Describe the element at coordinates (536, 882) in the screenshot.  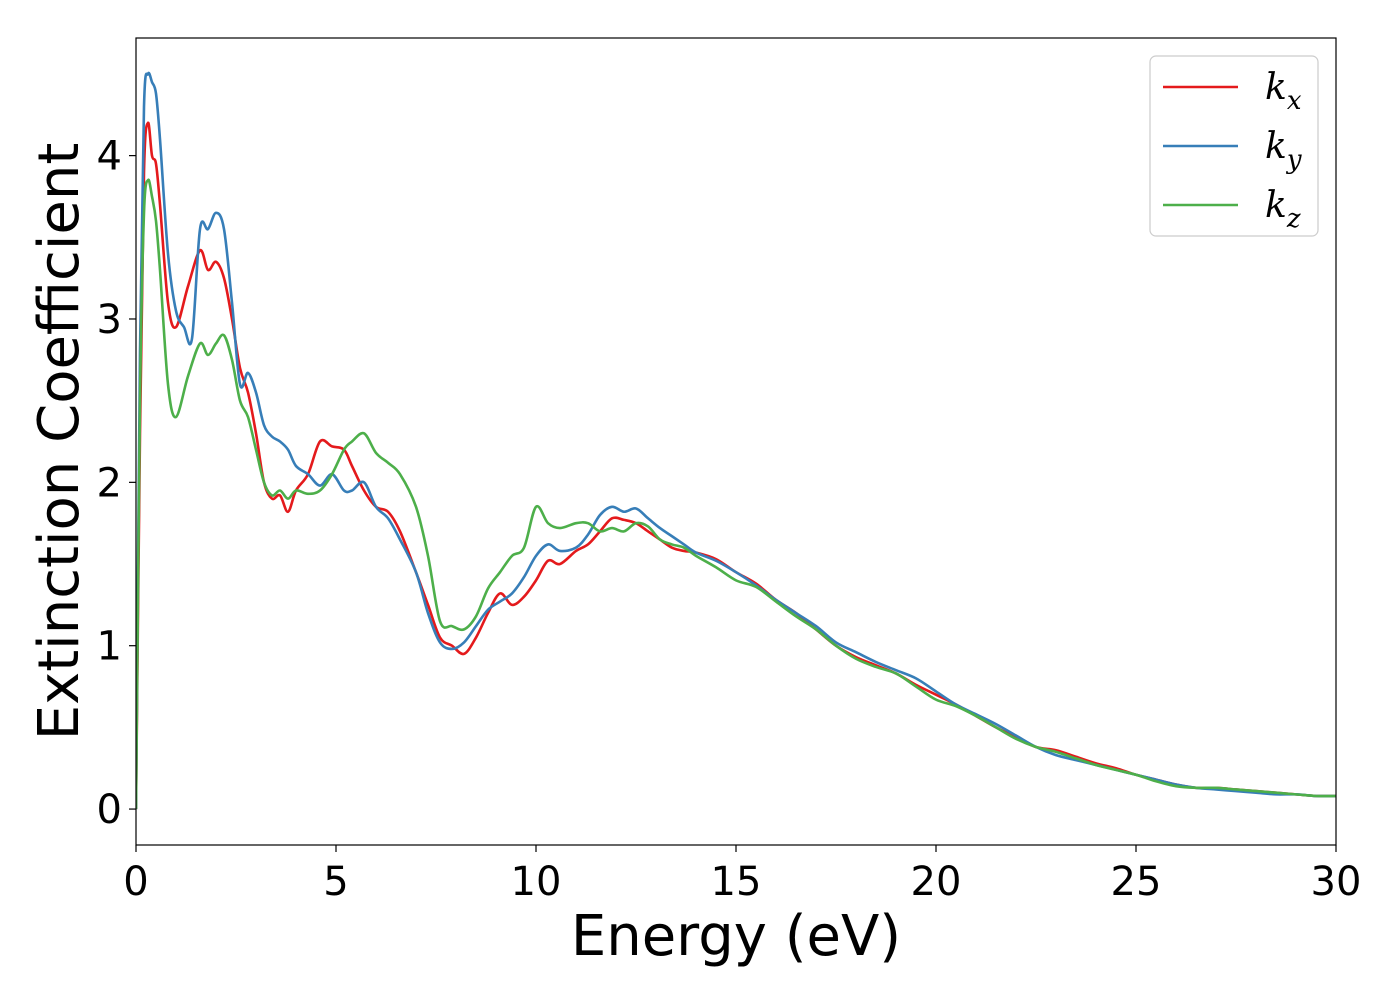
I see `x-tick-label: 10` at that location.